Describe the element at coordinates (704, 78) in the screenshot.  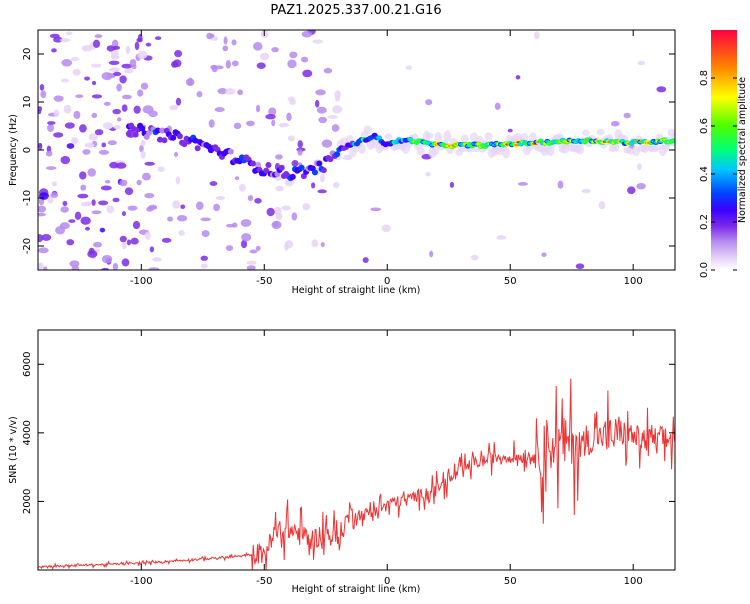
I see `colorbar-tick-label: 0.8` at that location.